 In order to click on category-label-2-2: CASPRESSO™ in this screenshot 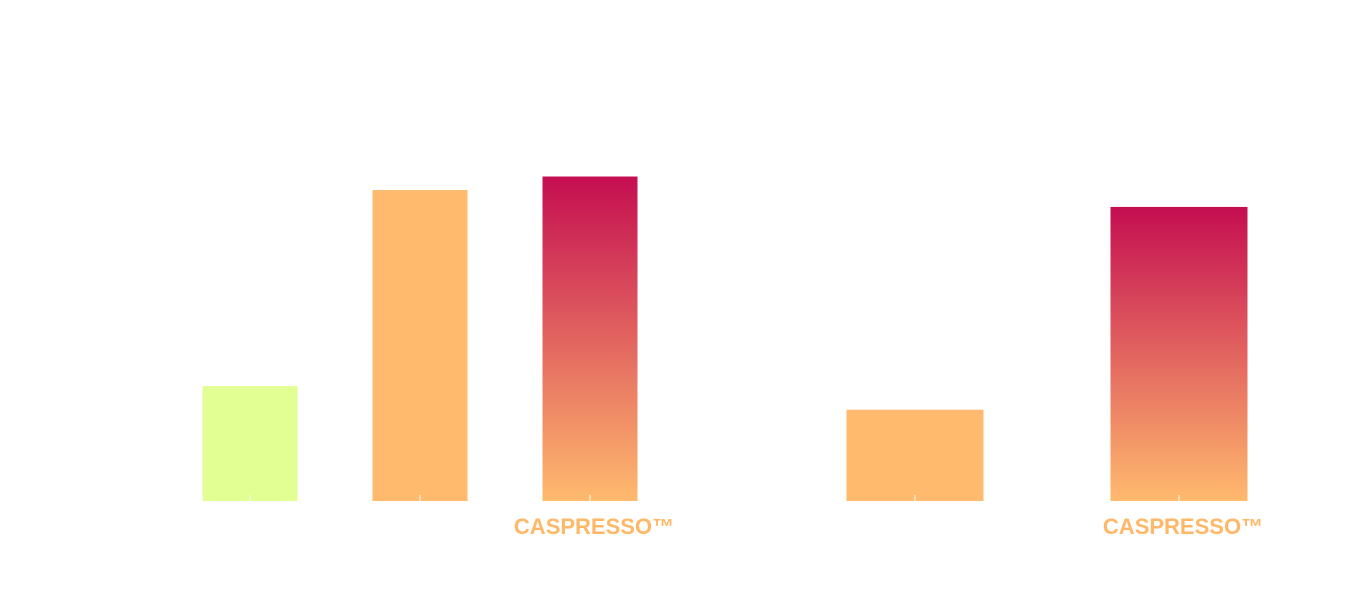, I will do `click(1183, 526)`.